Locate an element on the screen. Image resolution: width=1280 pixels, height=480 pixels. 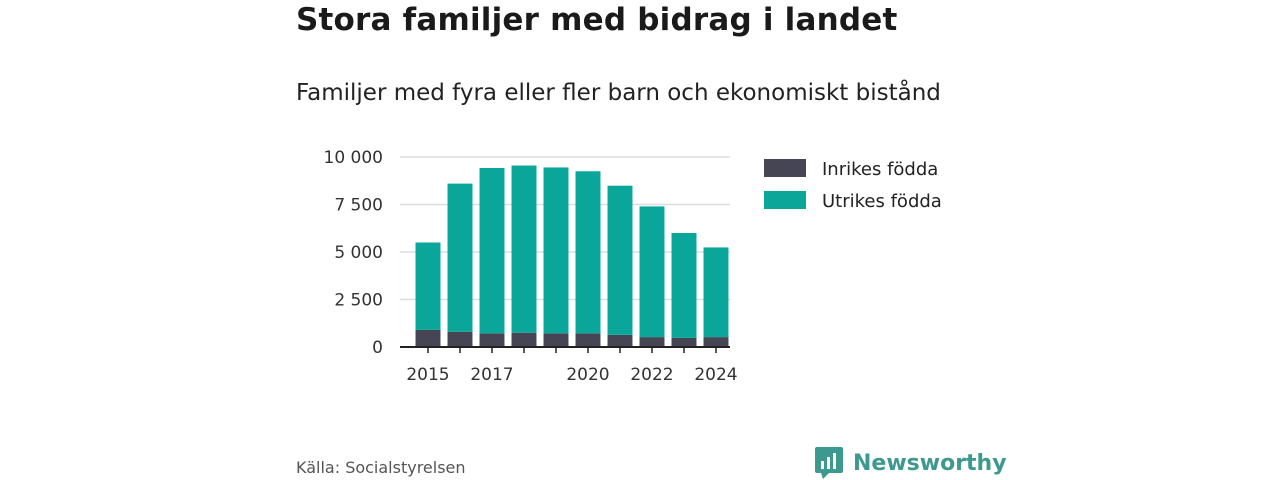
x-tick-label: 2022 is located at coordinates (651, 375).